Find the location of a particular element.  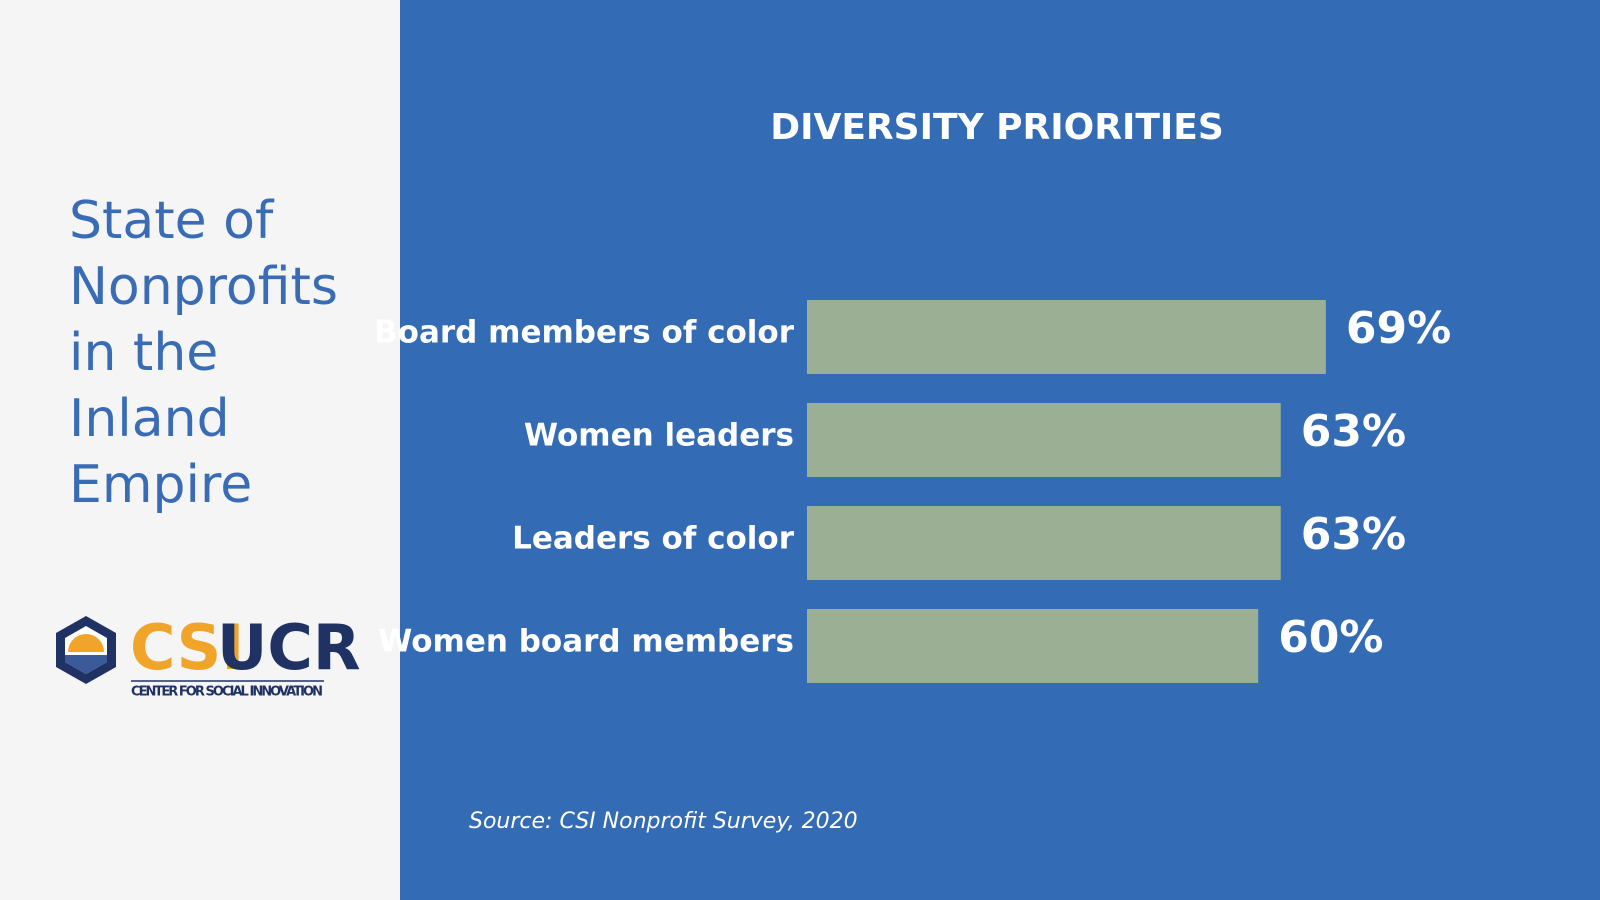

category-label: Women leaders is located at coordinates (659, 436).